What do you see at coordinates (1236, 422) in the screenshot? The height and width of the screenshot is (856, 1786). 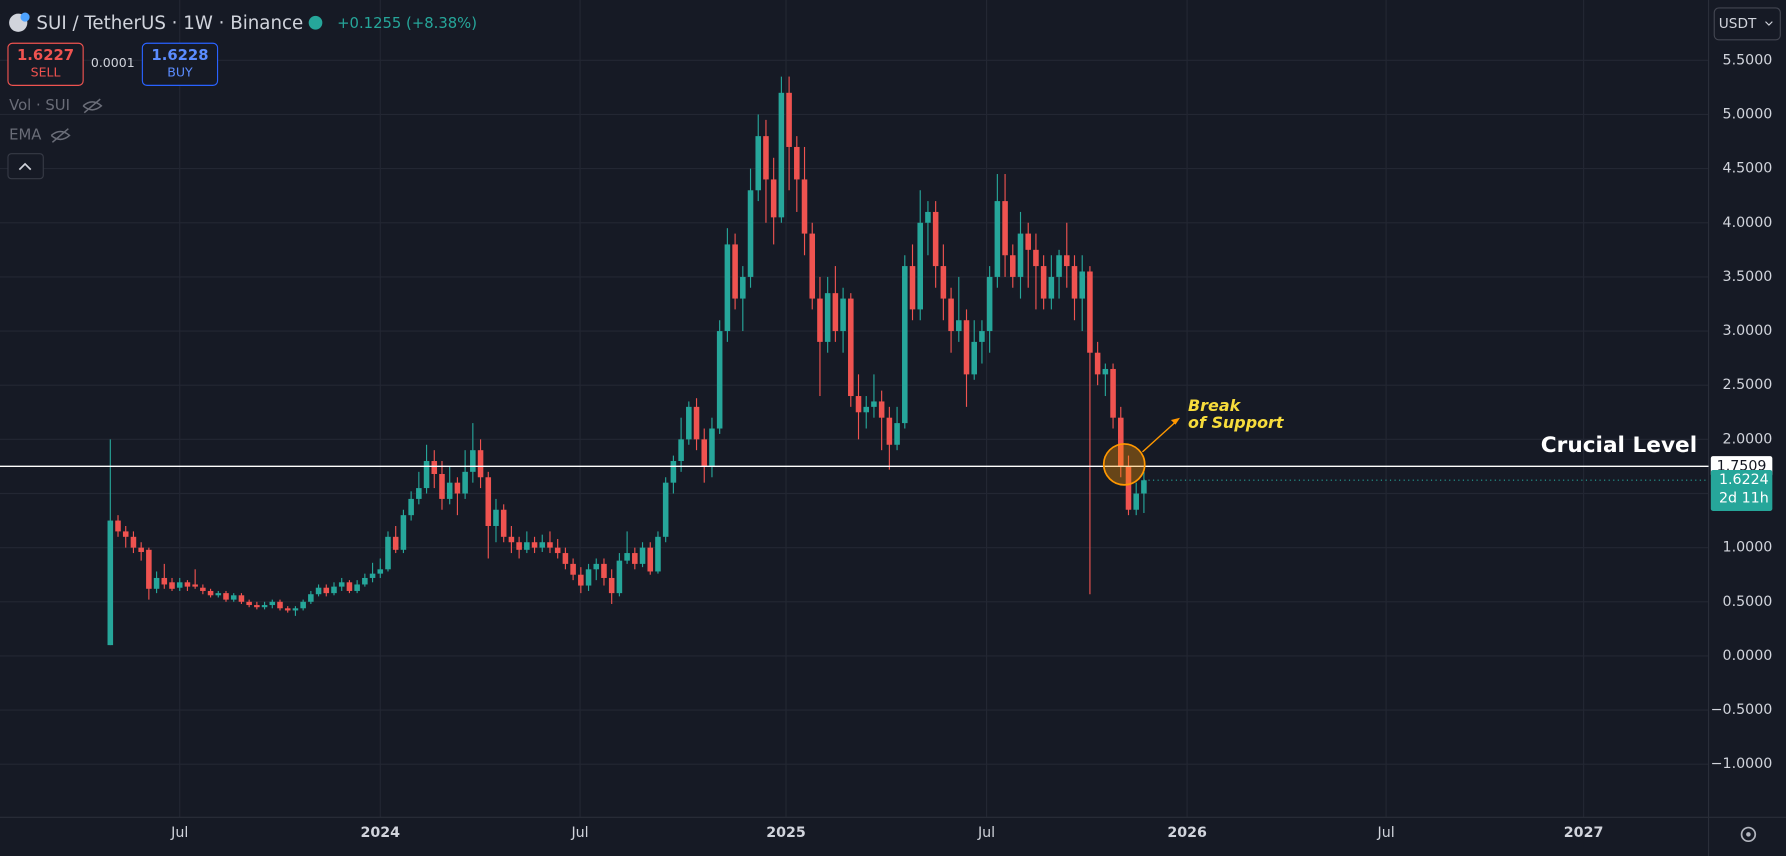 I see `annotation-text: of Support` at bounding box center [1236, 422].